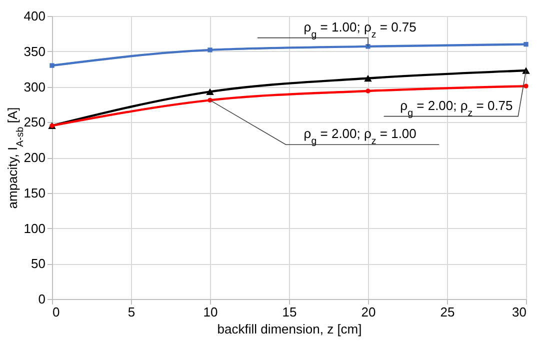  I want to click on y-tick-label: 50, so click(38, 264).